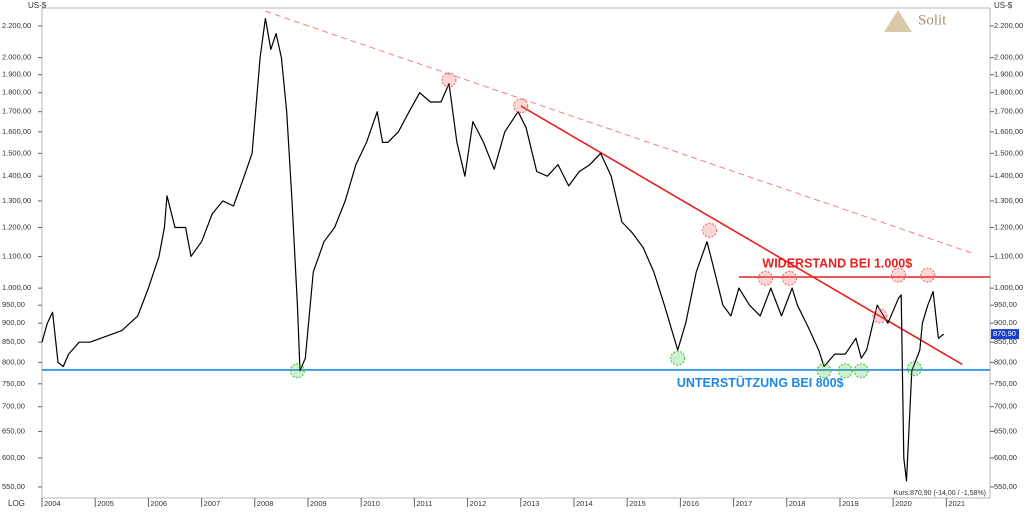 This screenshot has width=1024, height=514. What do you see at coordinates (105, 503) in the screenshot?
I see `x-tick-label: 2005` at bounding box center [105, 503].